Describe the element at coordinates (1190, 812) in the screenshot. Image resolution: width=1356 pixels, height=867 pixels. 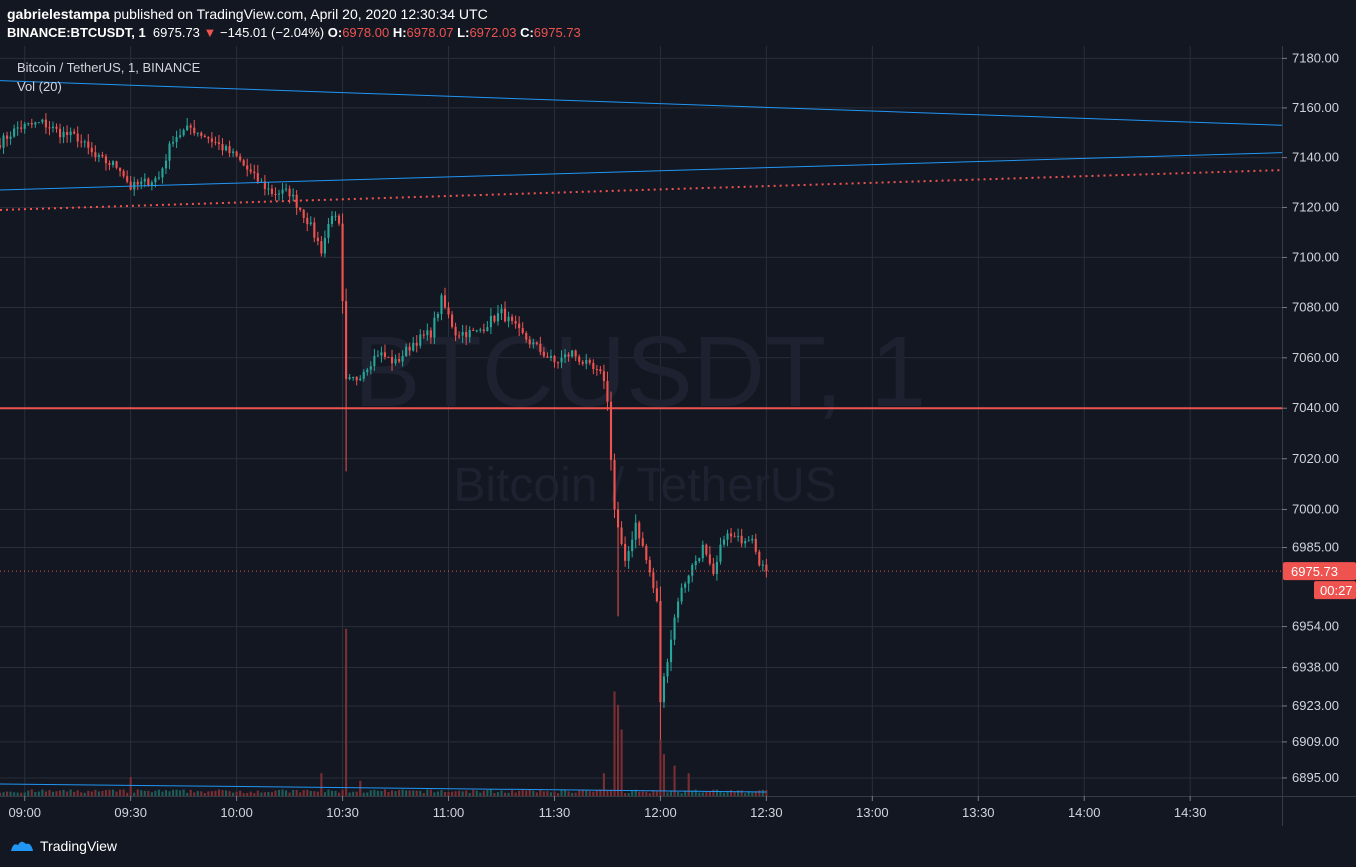
I see `time-tick-label: 14:30` at that location.